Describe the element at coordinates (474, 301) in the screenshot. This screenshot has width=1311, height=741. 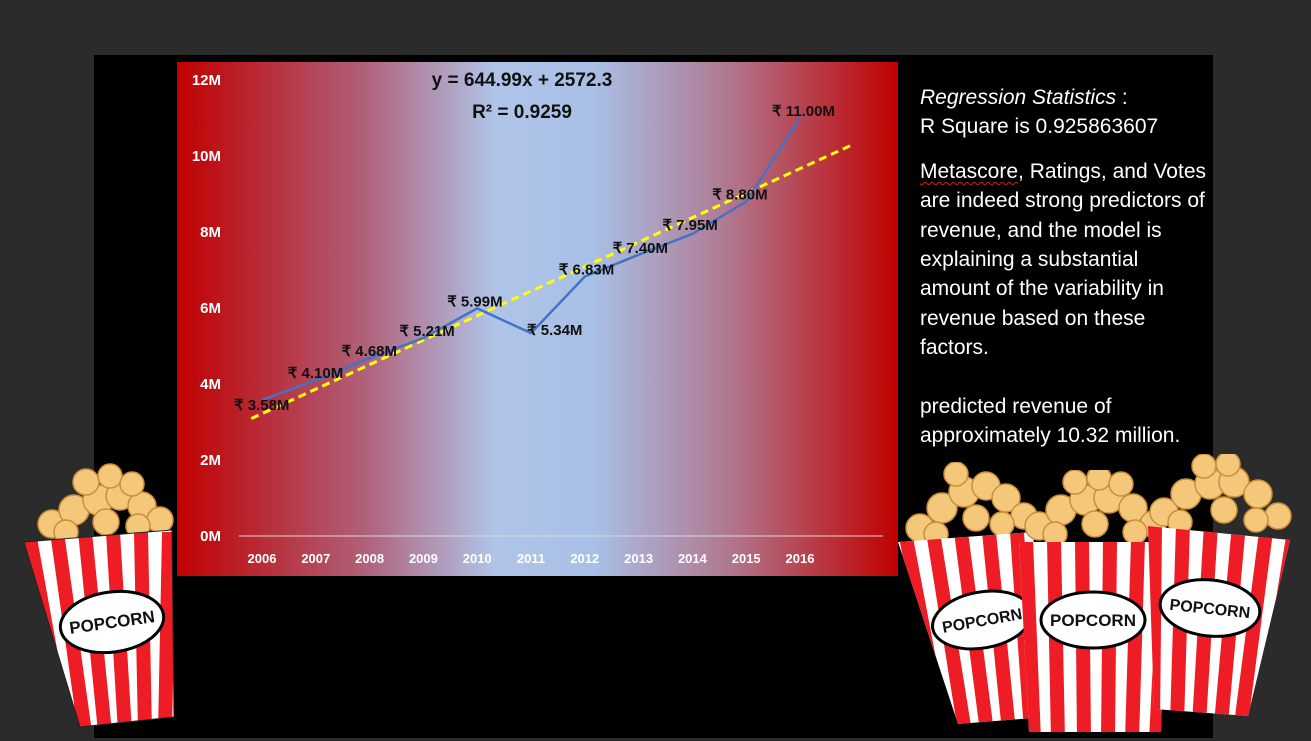
I see `data-label: ₹ 5.99M` at that location.